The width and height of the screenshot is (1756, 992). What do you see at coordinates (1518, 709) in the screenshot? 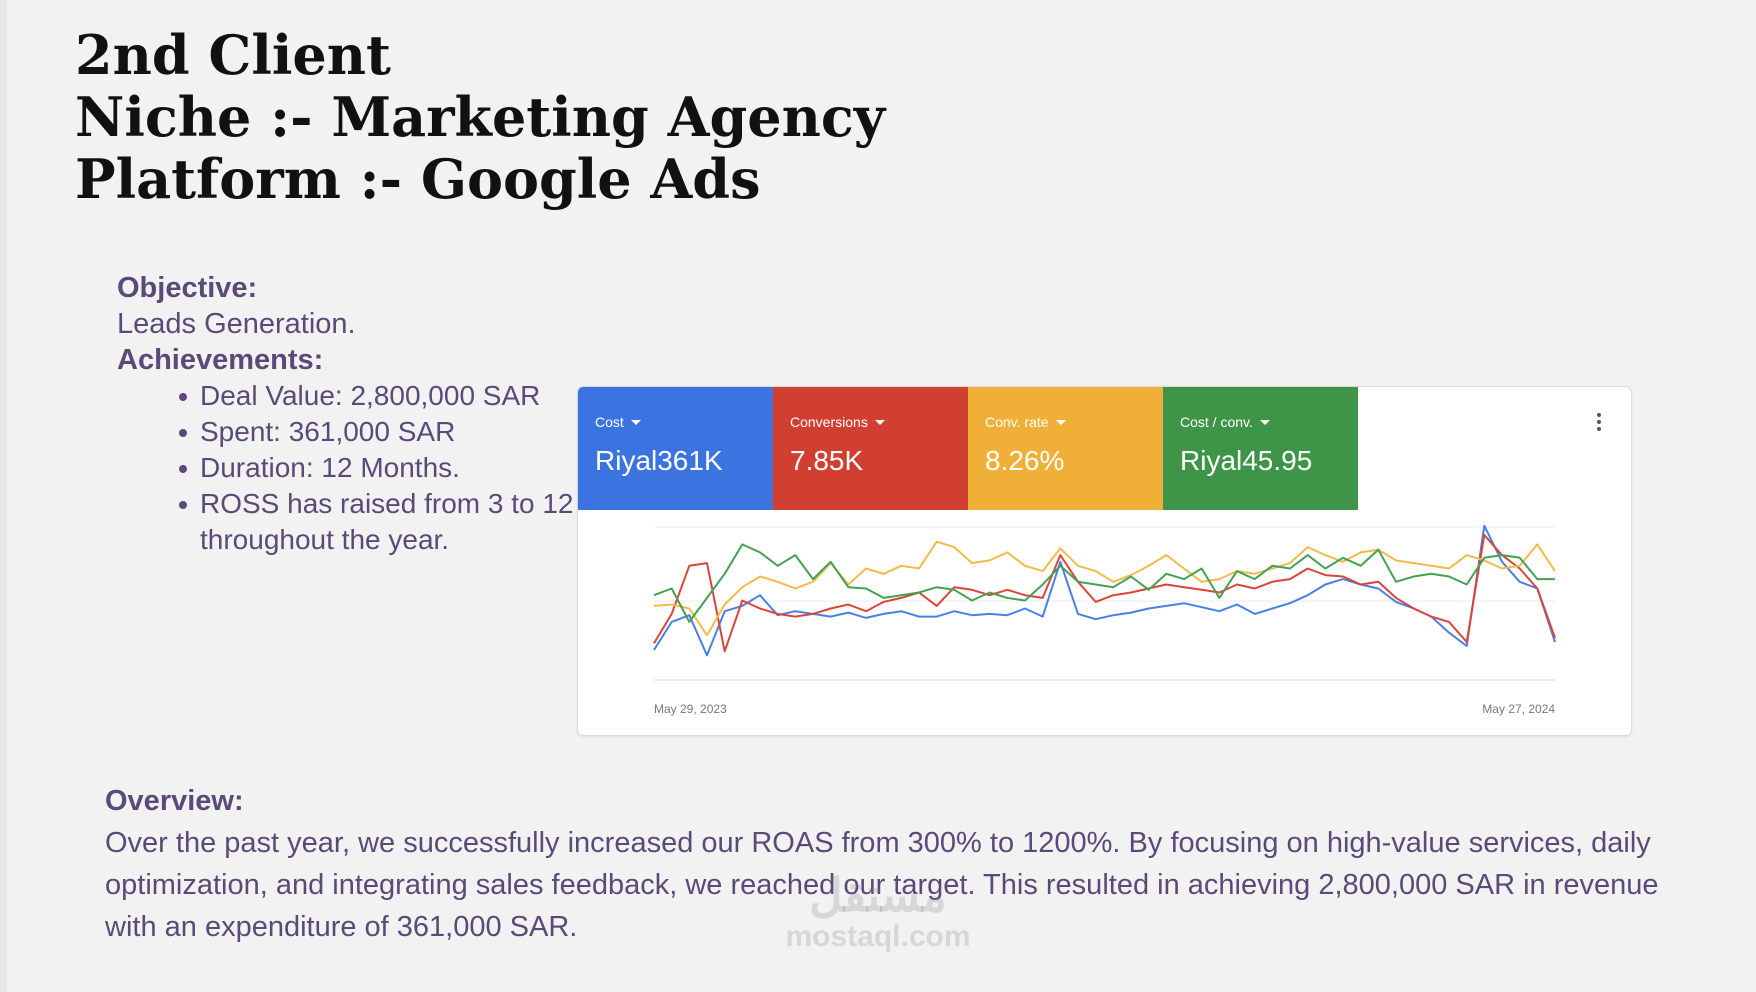
I see `x-axis-end-label: May 27, 2024` at bounding box center [1518, 709].